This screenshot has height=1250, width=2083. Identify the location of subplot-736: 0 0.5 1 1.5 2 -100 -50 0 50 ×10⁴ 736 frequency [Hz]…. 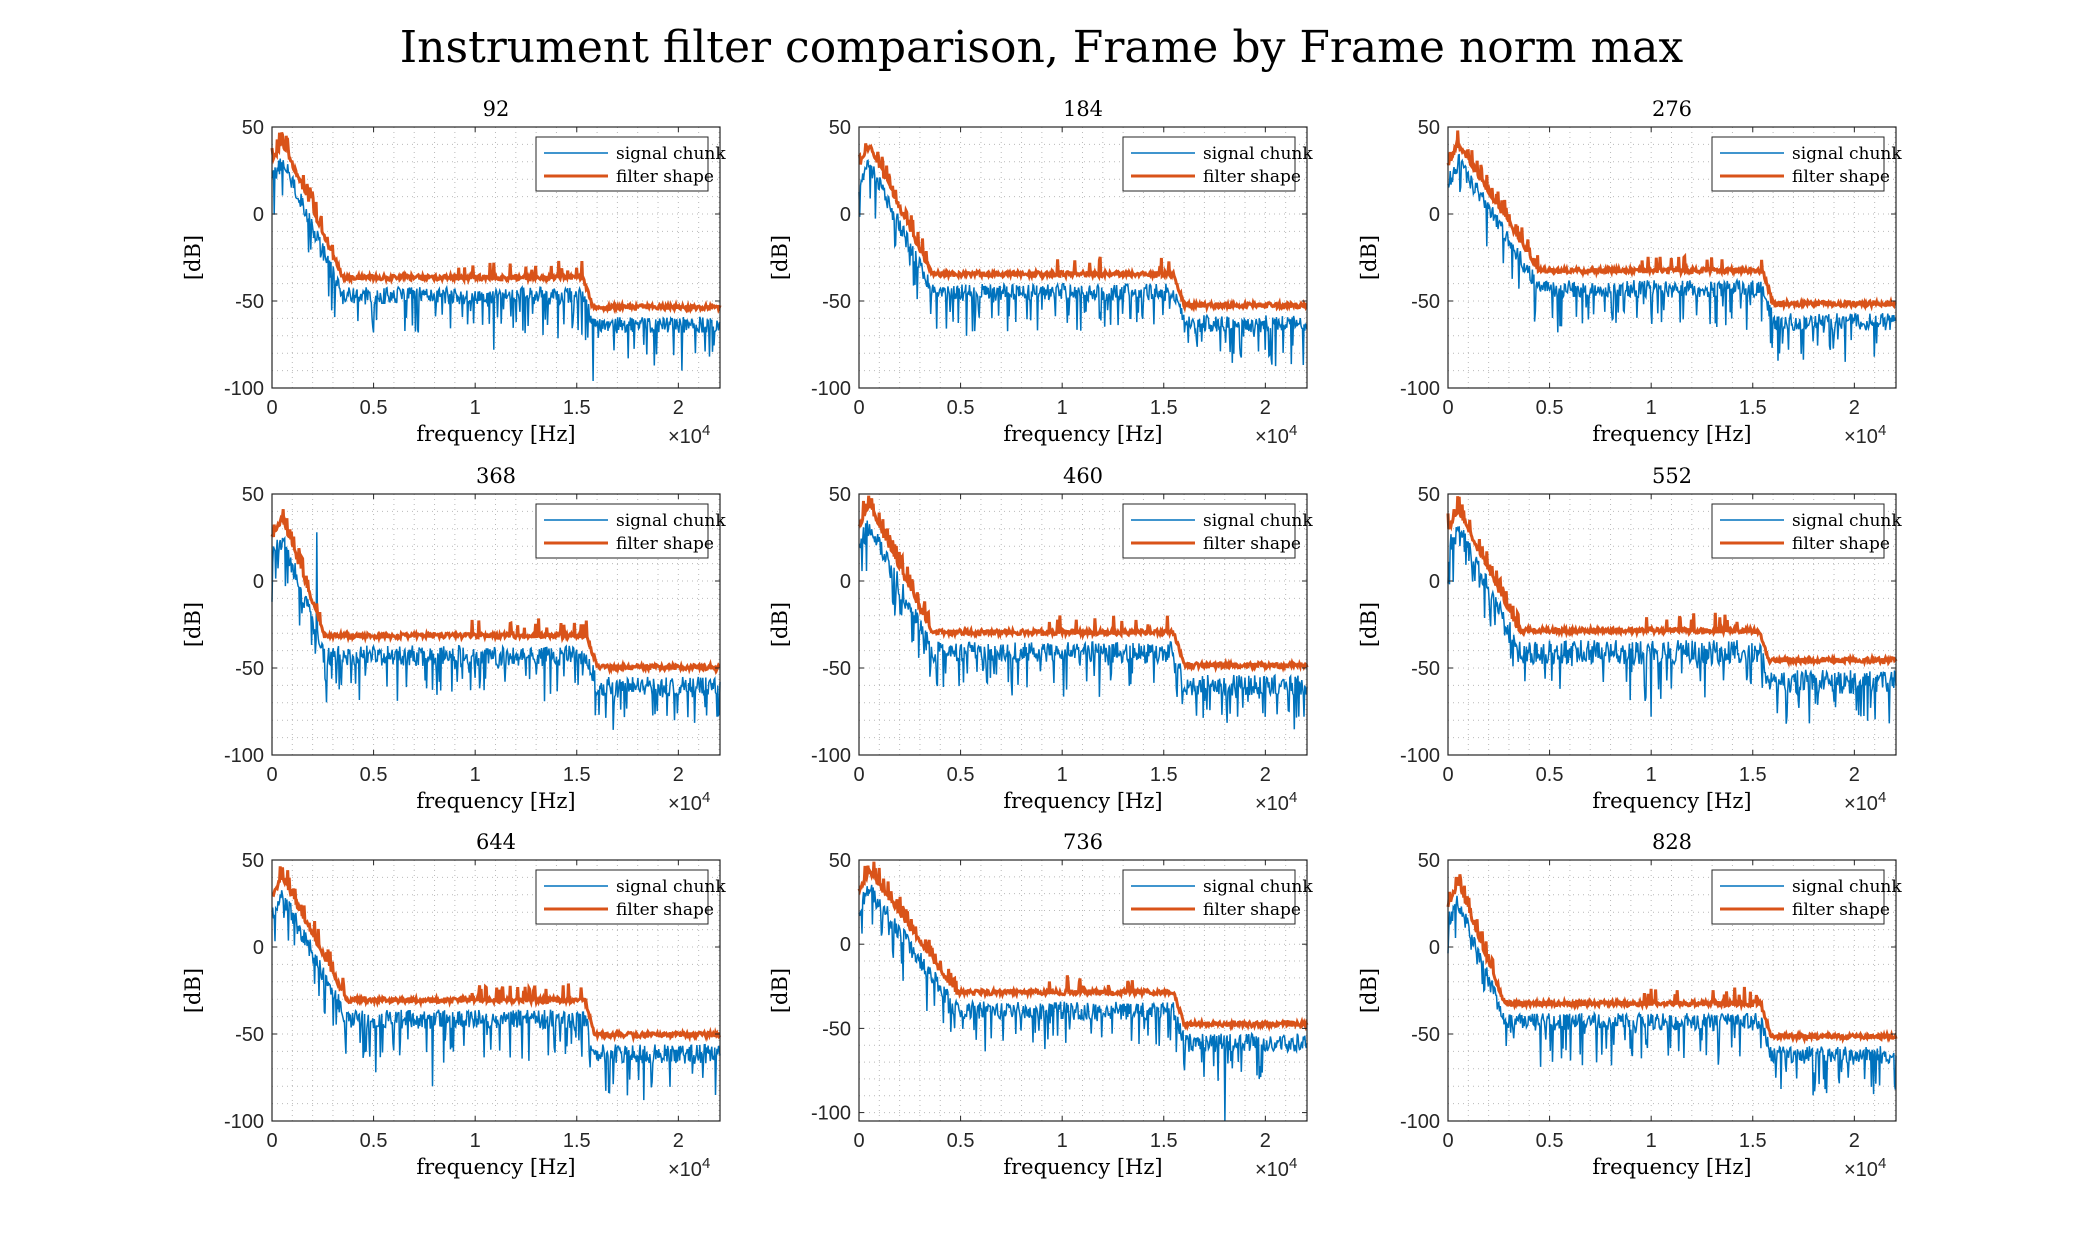
(1040, 1005).